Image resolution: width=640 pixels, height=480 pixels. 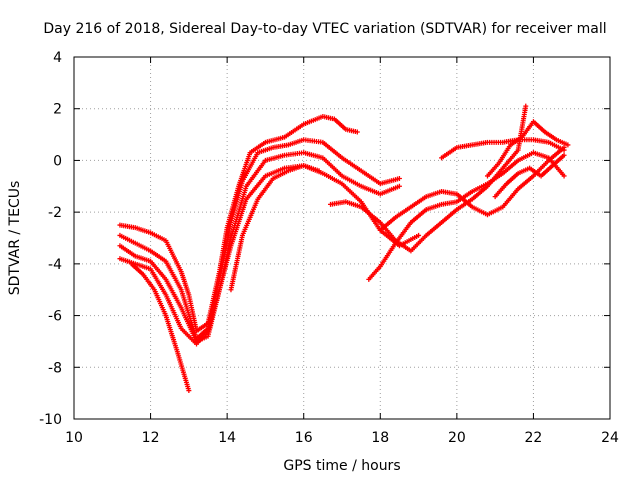 I want to click on x-tick-label: 16, so click(x=304, y=438).